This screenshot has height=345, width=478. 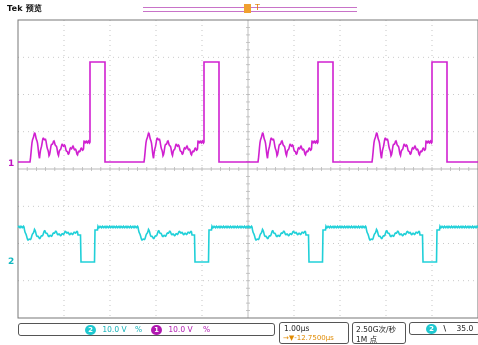 I want to click on delay-value: →▼-12.7500μs, so click(x=308, y=338).